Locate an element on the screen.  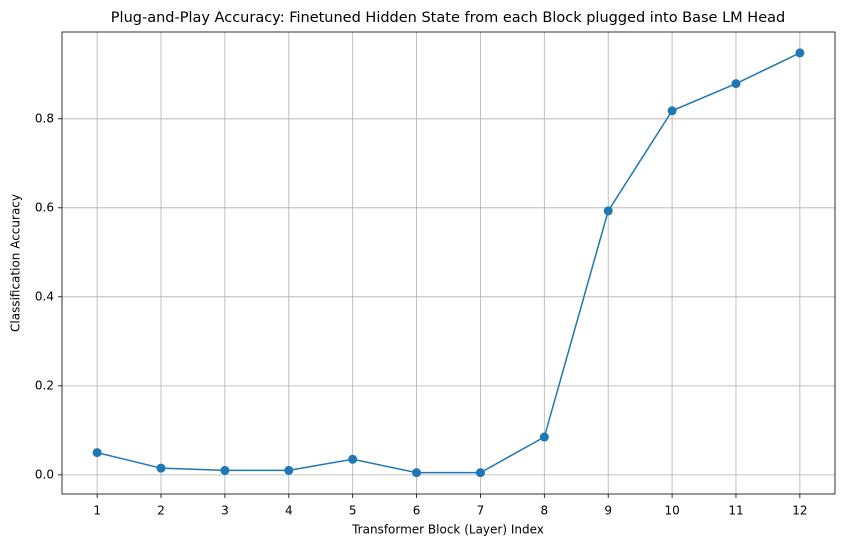
x-tick-label: 11 is located at coordinates (735, 511).